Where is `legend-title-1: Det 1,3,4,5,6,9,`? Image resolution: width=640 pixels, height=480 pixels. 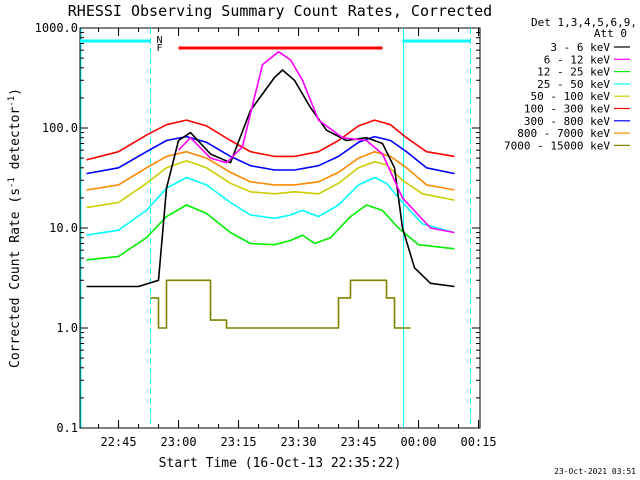
legend-title-1: Det 1,3,4,5,6,9, is located at coordinates (584, 22).